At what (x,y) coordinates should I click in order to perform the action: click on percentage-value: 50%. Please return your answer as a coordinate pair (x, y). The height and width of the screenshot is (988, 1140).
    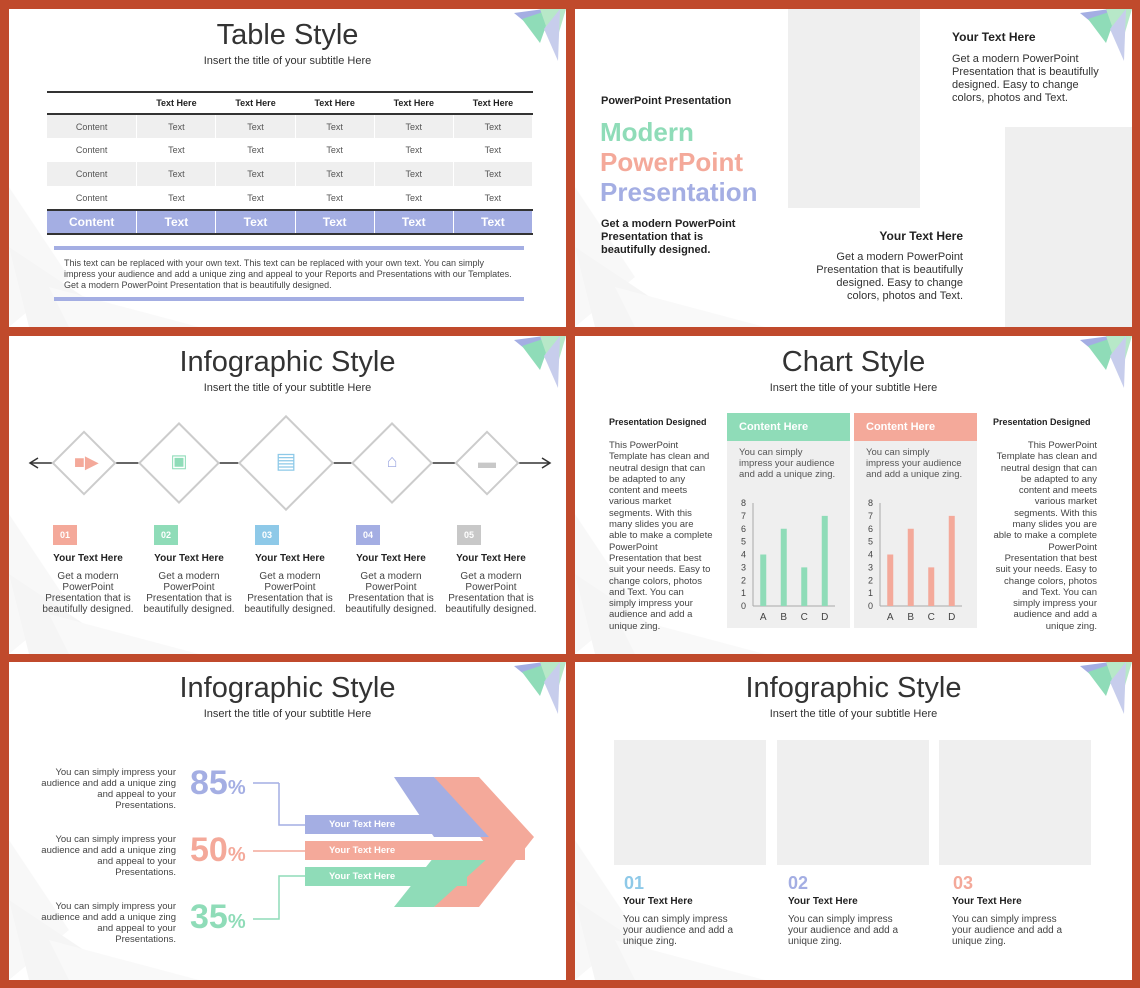
    Looking at the image, I should click on (218, 850).